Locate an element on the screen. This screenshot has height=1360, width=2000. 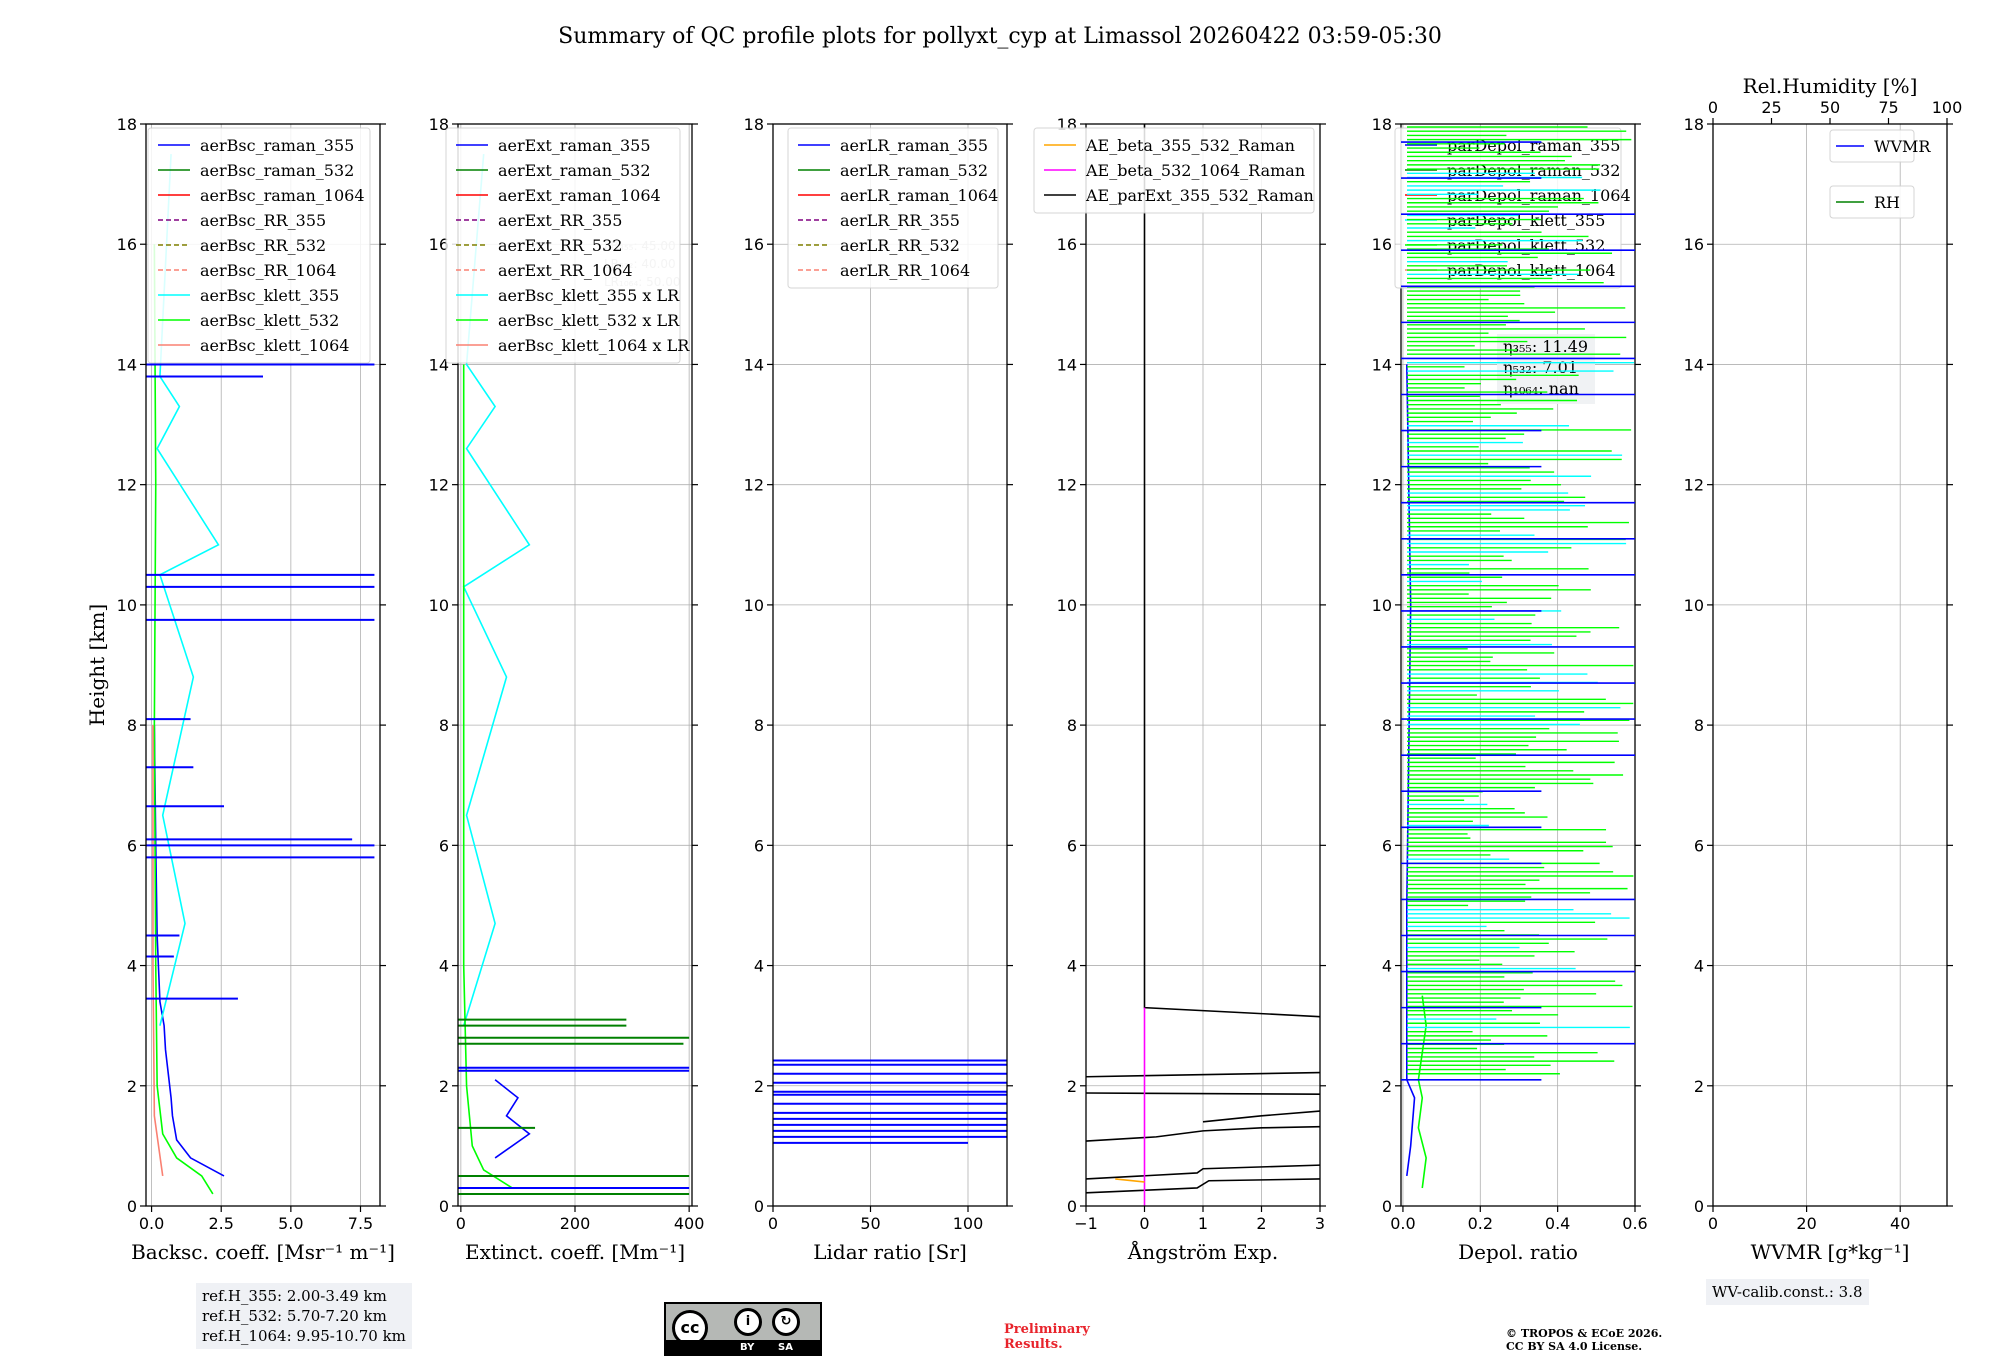
legend-item: aerBsc_RR_355 is located at coordinates (263, 220).